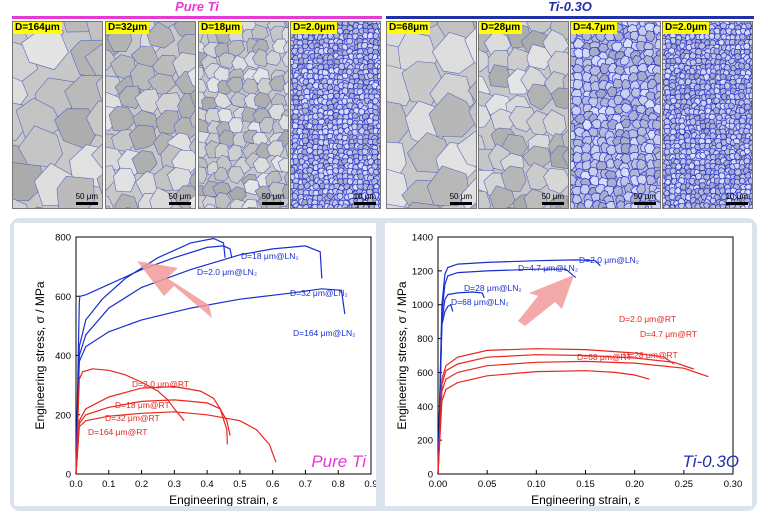 The image size is (768, 515). What do you see at coordinates (409, 28) in the screenshot?
I see `micrograph-grain-size-label: D=68μm` at bounding box center [409, 28].